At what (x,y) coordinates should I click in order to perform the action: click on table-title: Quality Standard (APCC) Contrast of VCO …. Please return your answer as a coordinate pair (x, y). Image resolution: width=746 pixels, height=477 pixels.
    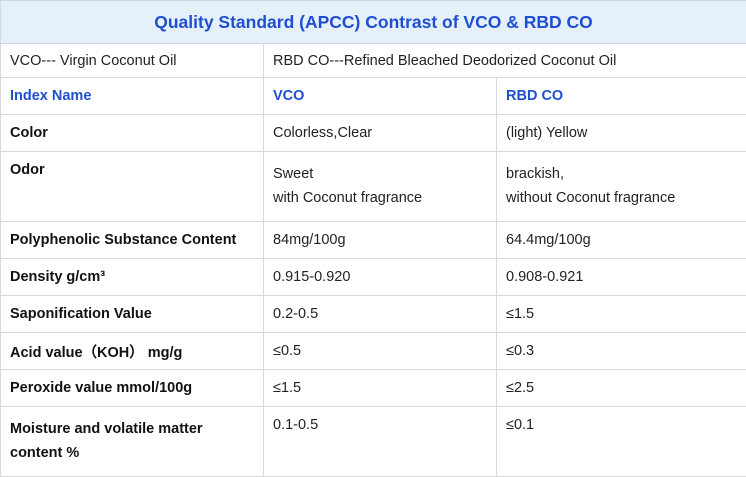
    Looking at the image, I should click on (373, 22).